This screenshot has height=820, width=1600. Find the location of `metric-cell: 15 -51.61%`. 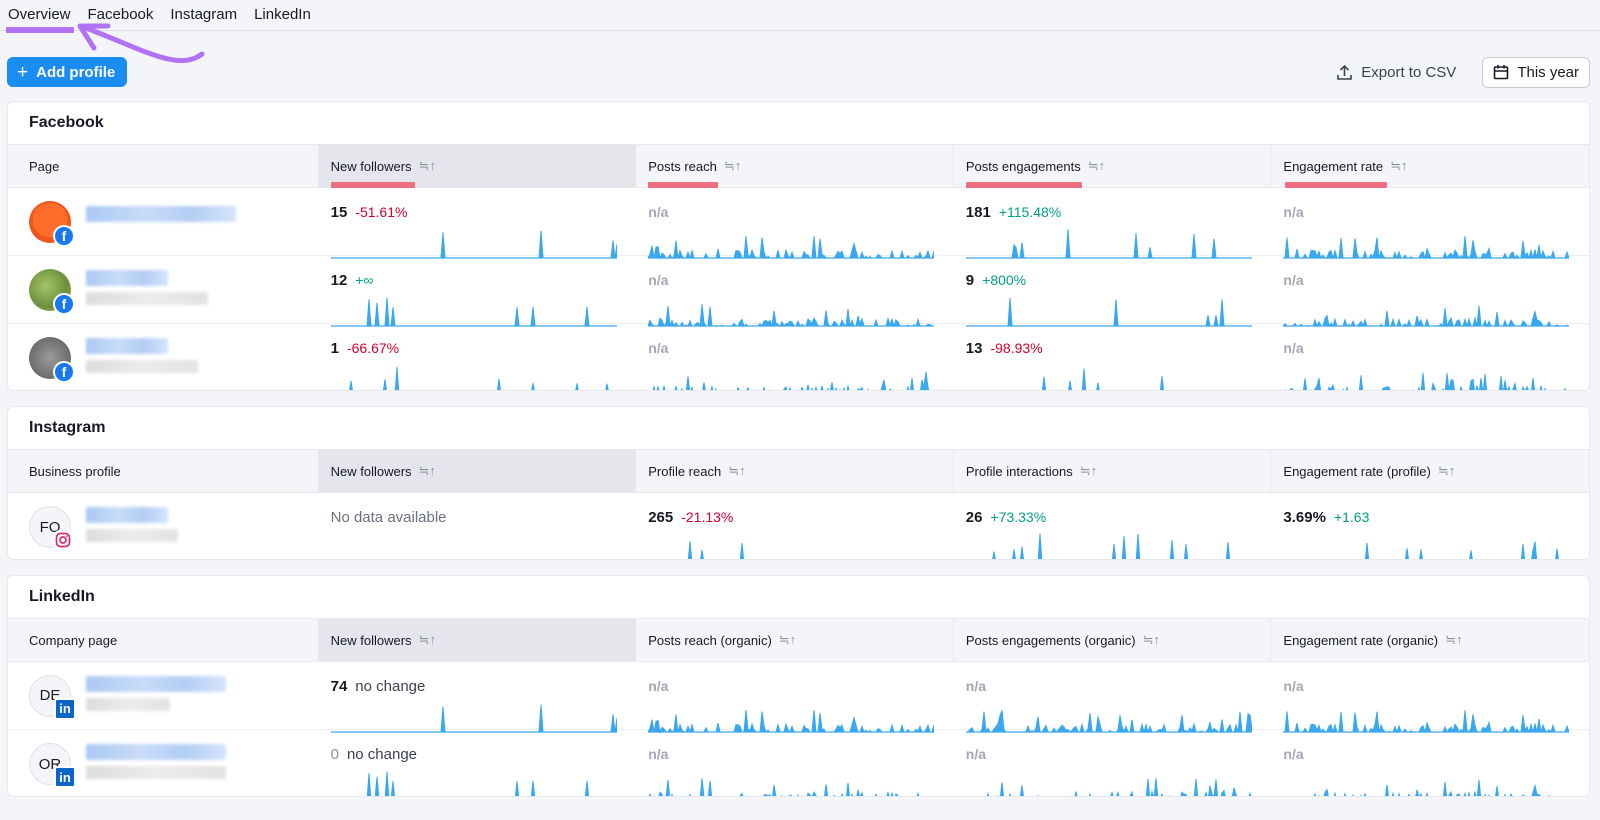

metric-cell: 15 -51.61% is located at coordinates (477, 223).